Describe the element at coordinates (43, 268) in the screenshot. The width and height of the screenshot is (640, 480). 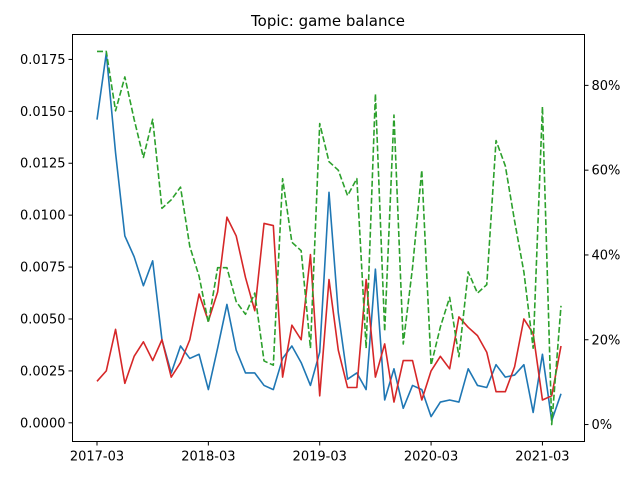
I see `y-left-tick-label: 0.0075` at that location.